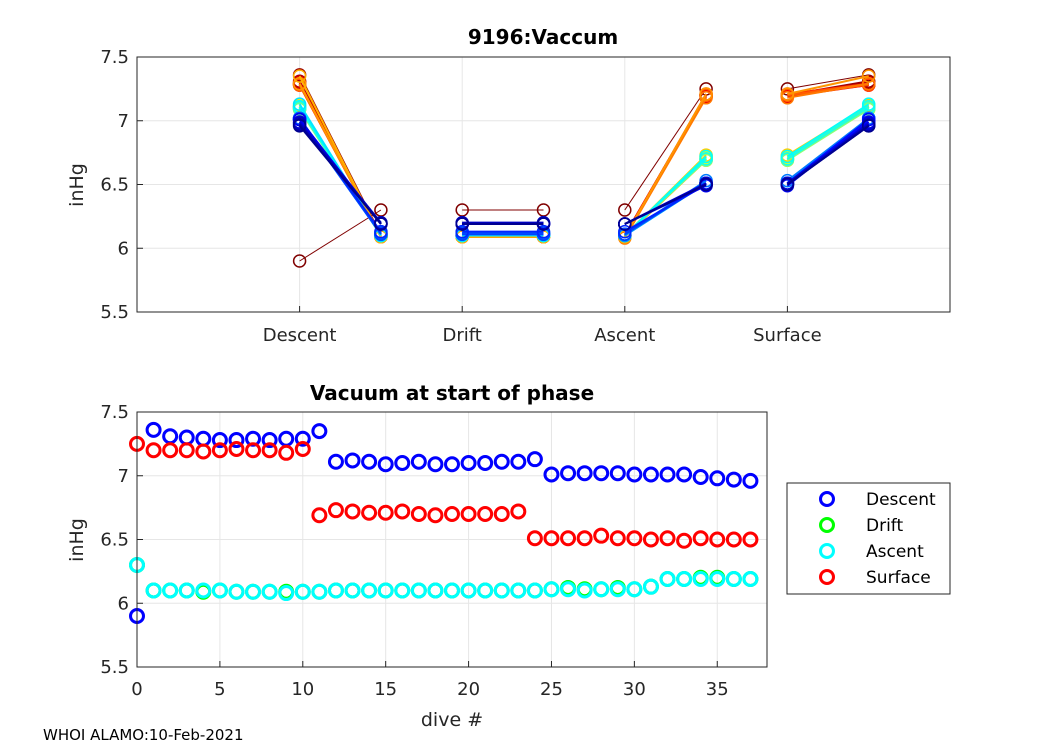 This screenshot has width=1050, height=750. What do you see at coordinates (444, 492) in the screenshot?
I see `series-surface` at bounding box center [444, 492].